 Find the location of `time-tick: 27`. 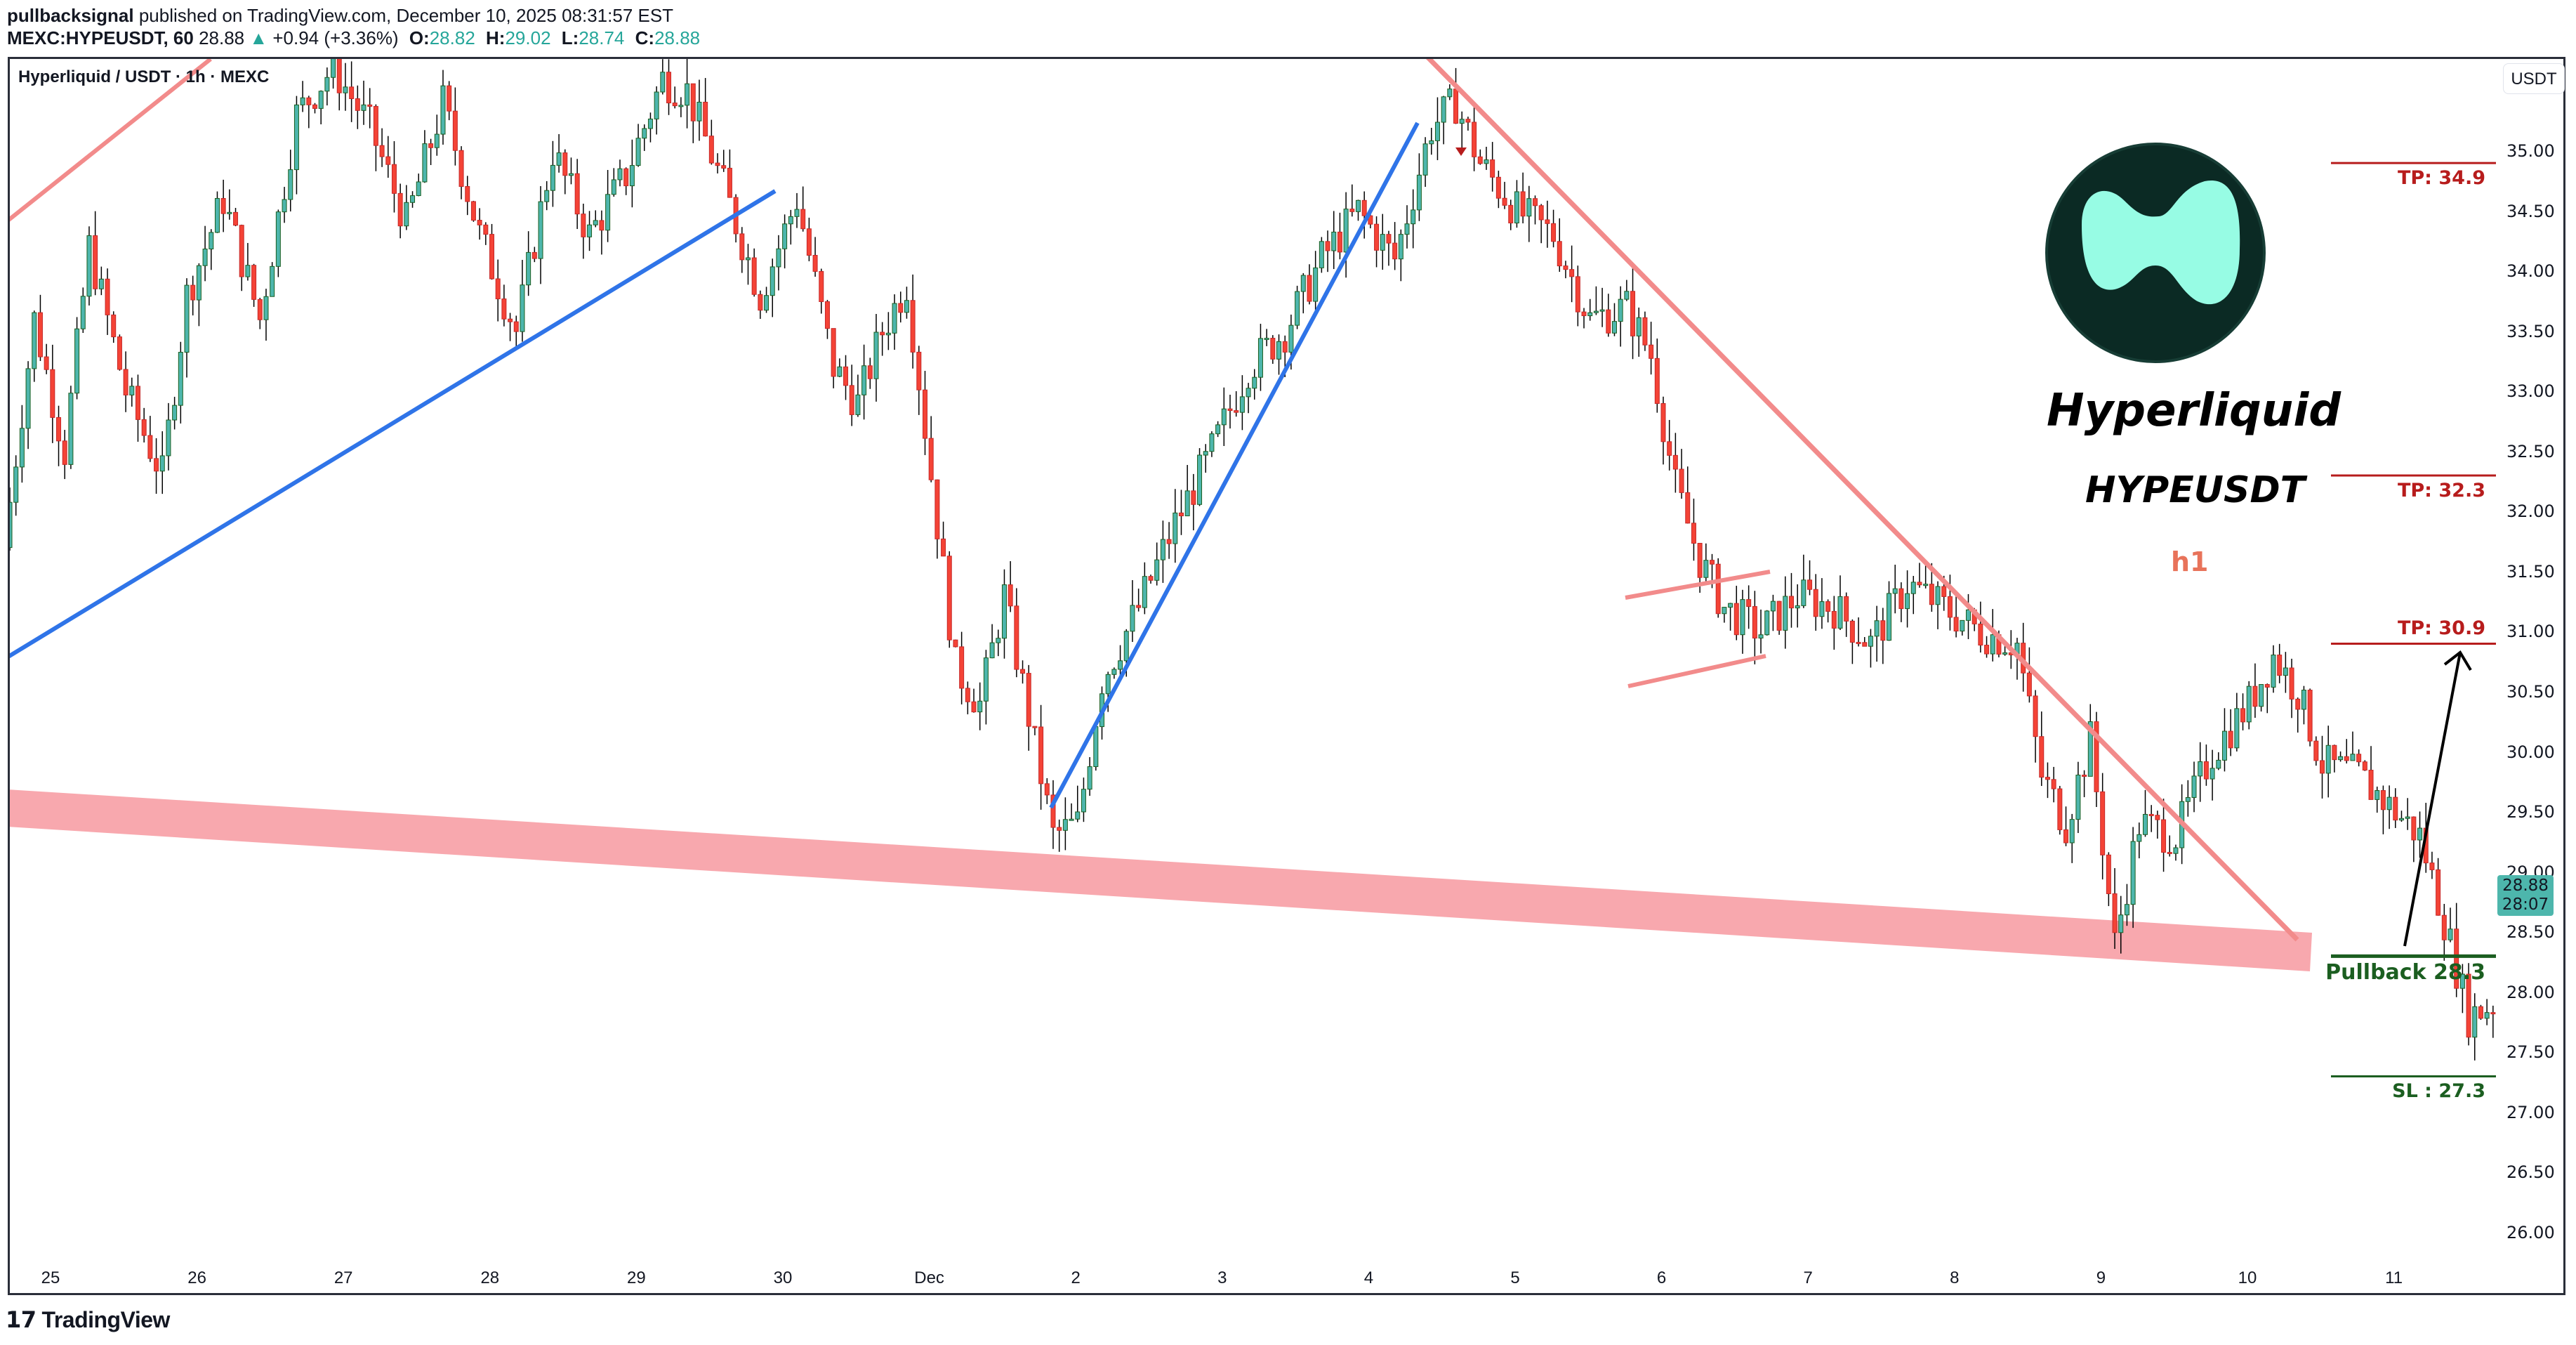

time-tick: 27 is located at coordinates (343, 1277).